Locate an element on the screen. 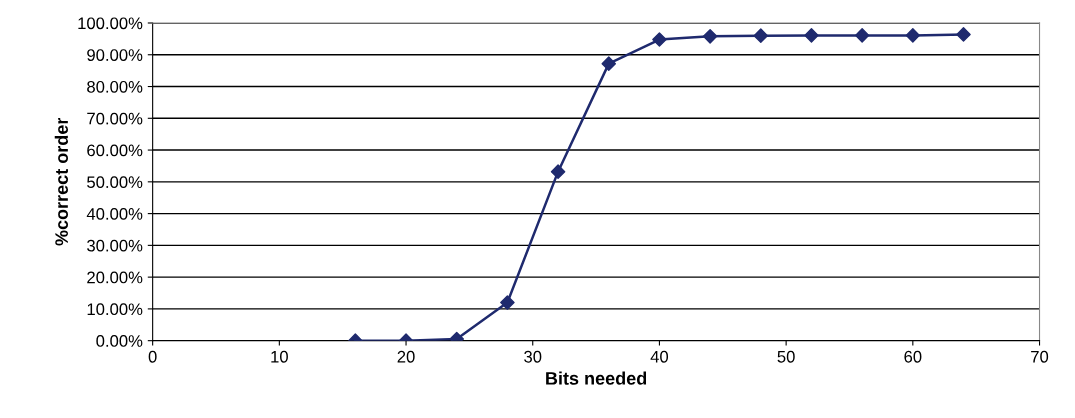 This screenshot has height=418, width=1075. x-axis-title: Bits needed is located at coordinates (596, 378).